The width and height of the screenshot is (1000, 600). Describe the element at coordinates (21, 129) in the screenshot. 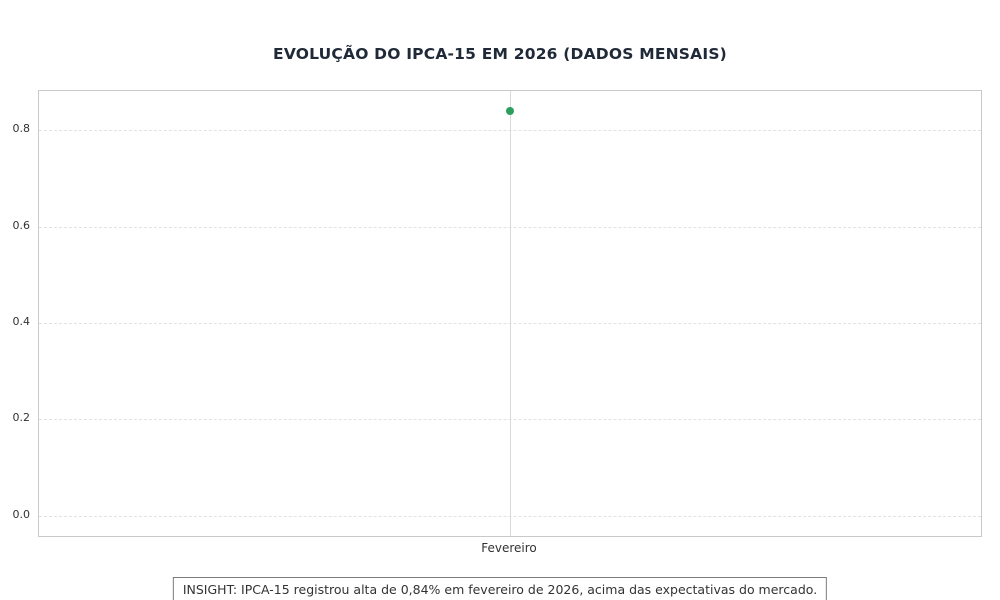

I see `y-tick-label: 0.8` at that location.